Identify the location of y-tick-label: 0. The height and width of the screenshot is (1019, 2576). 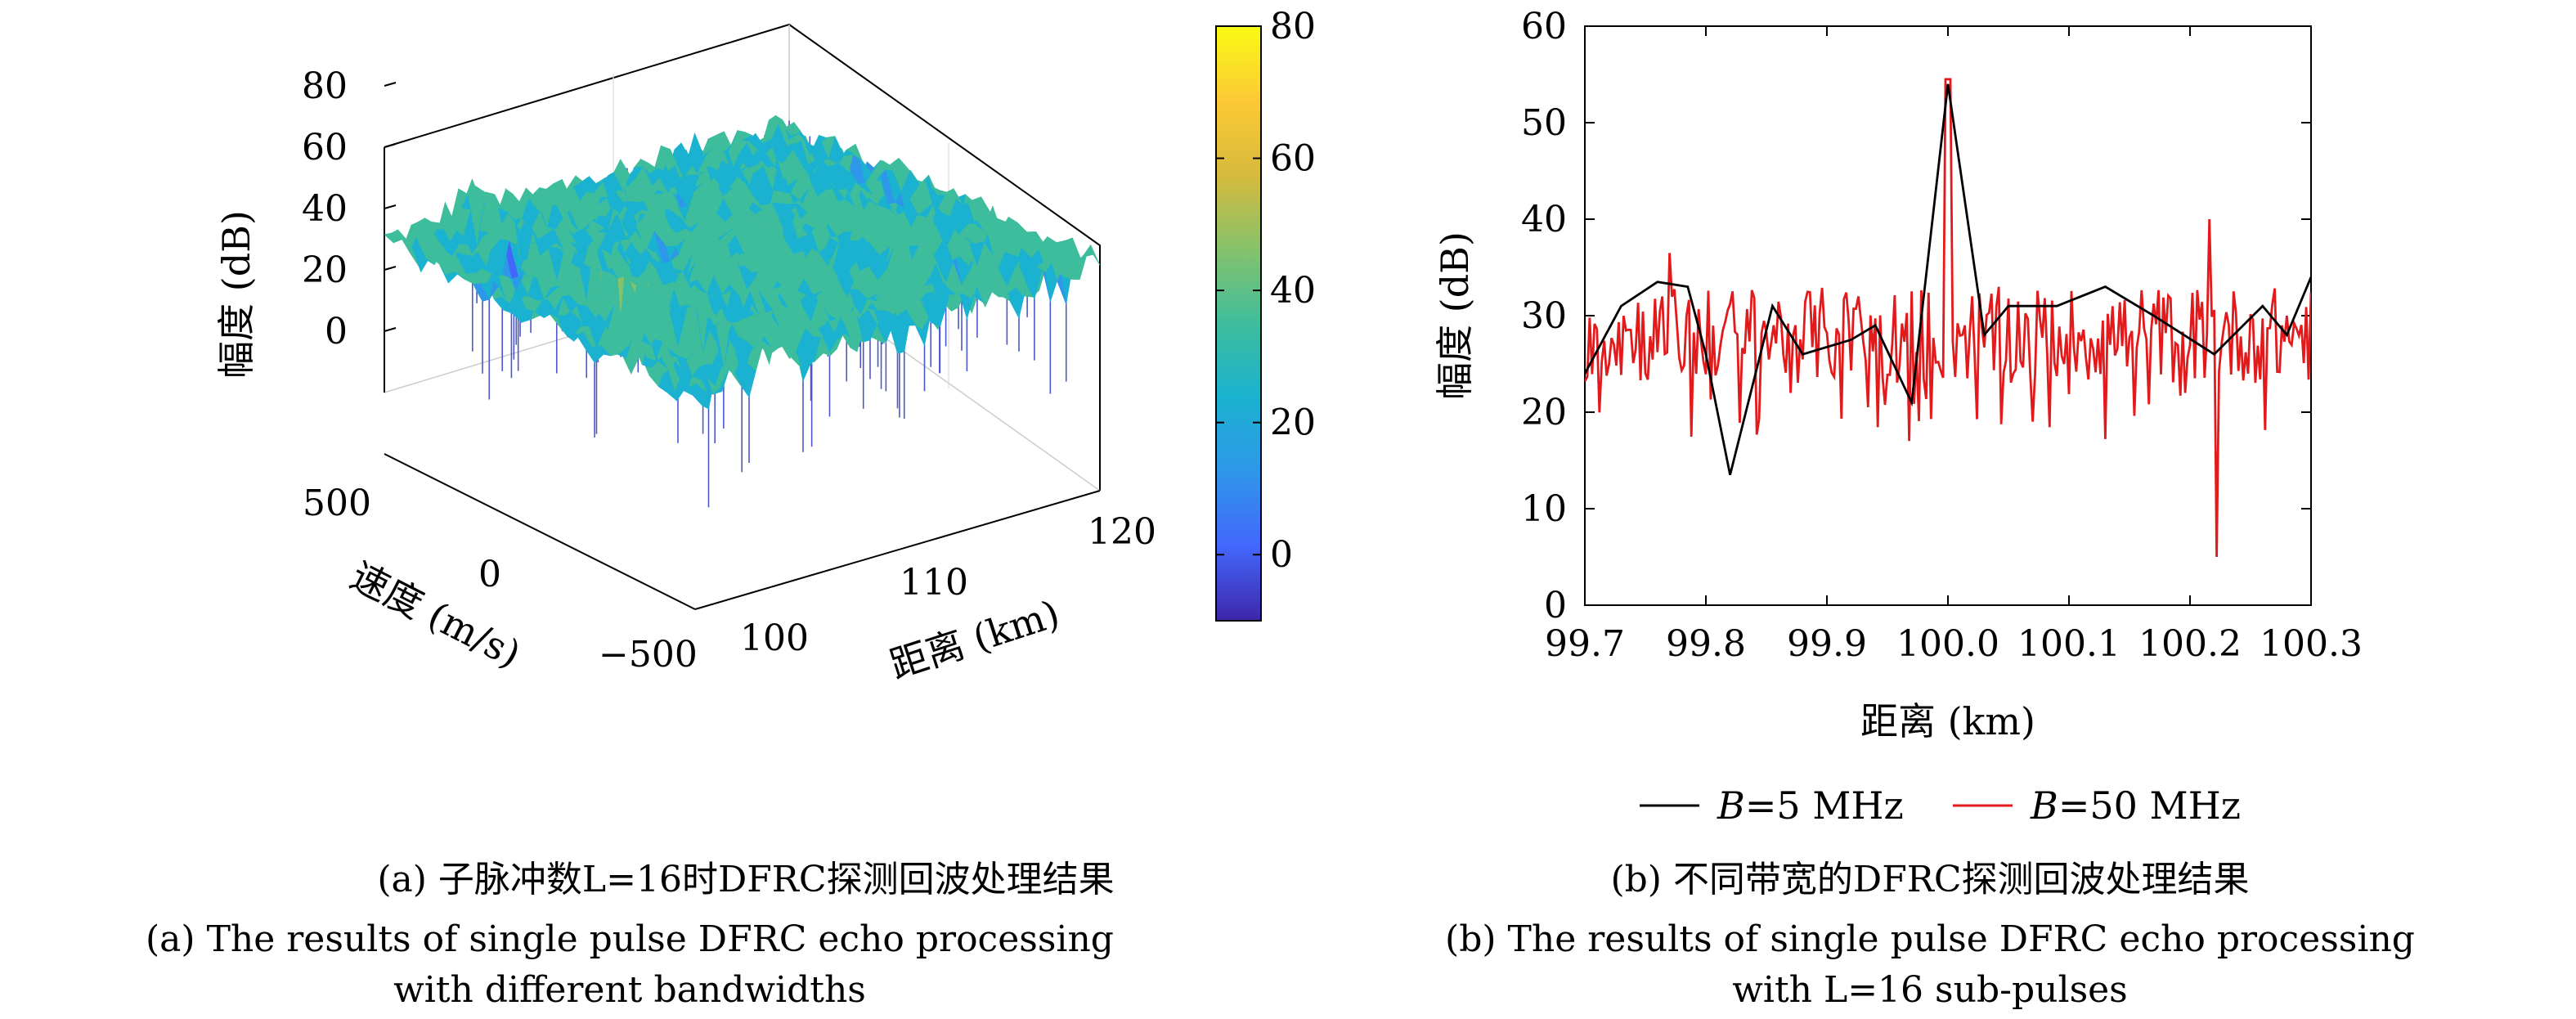
(1555, 605).